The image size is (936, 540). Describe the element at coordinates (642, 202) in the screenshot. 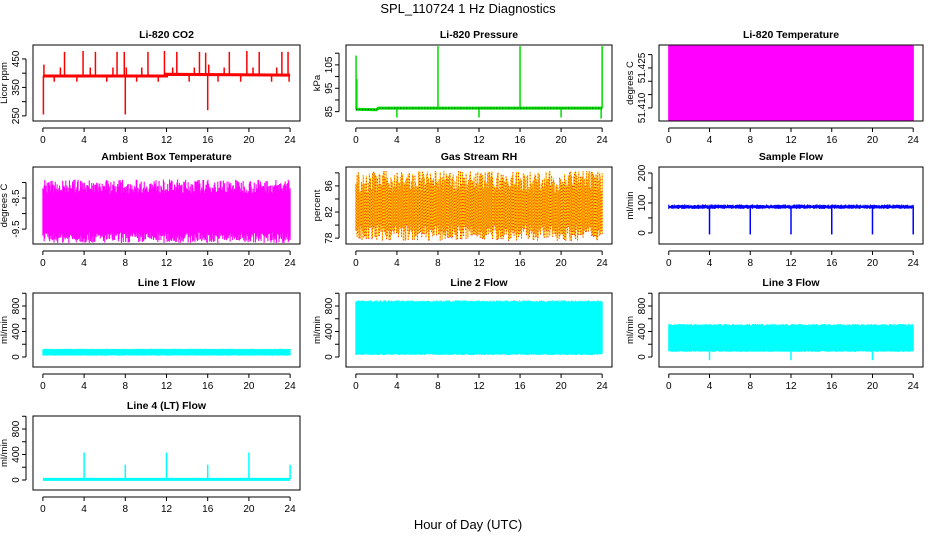

I see `y-tick-label: 100` at that location.